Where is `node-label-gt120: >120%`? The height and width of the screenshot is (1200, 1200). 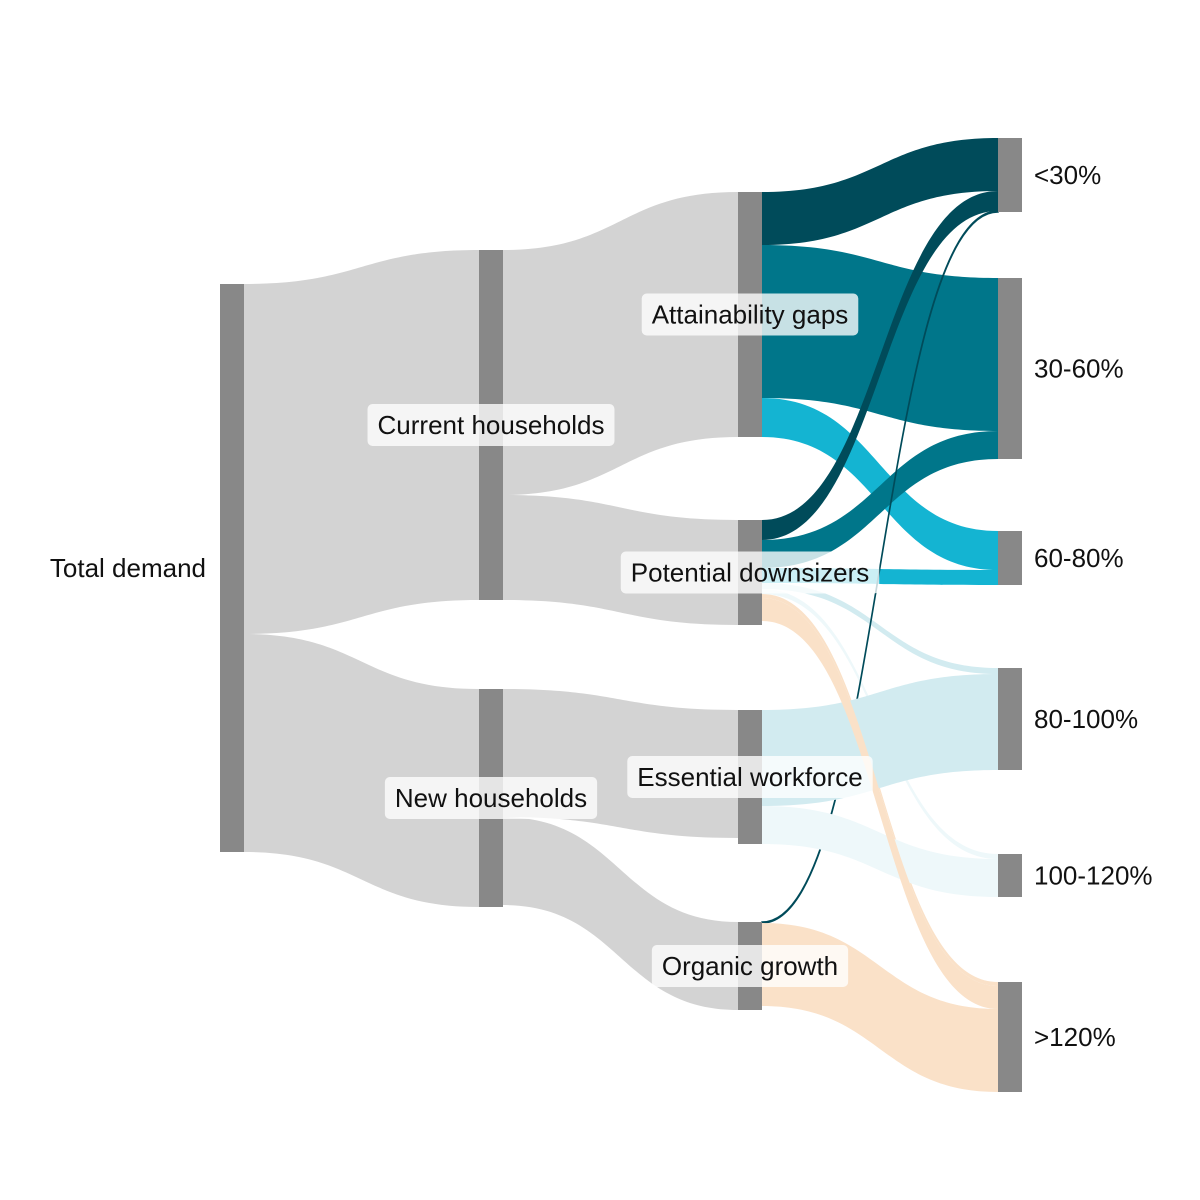
node-label-gt120: >120% is located at coordinates (1075, 1037).